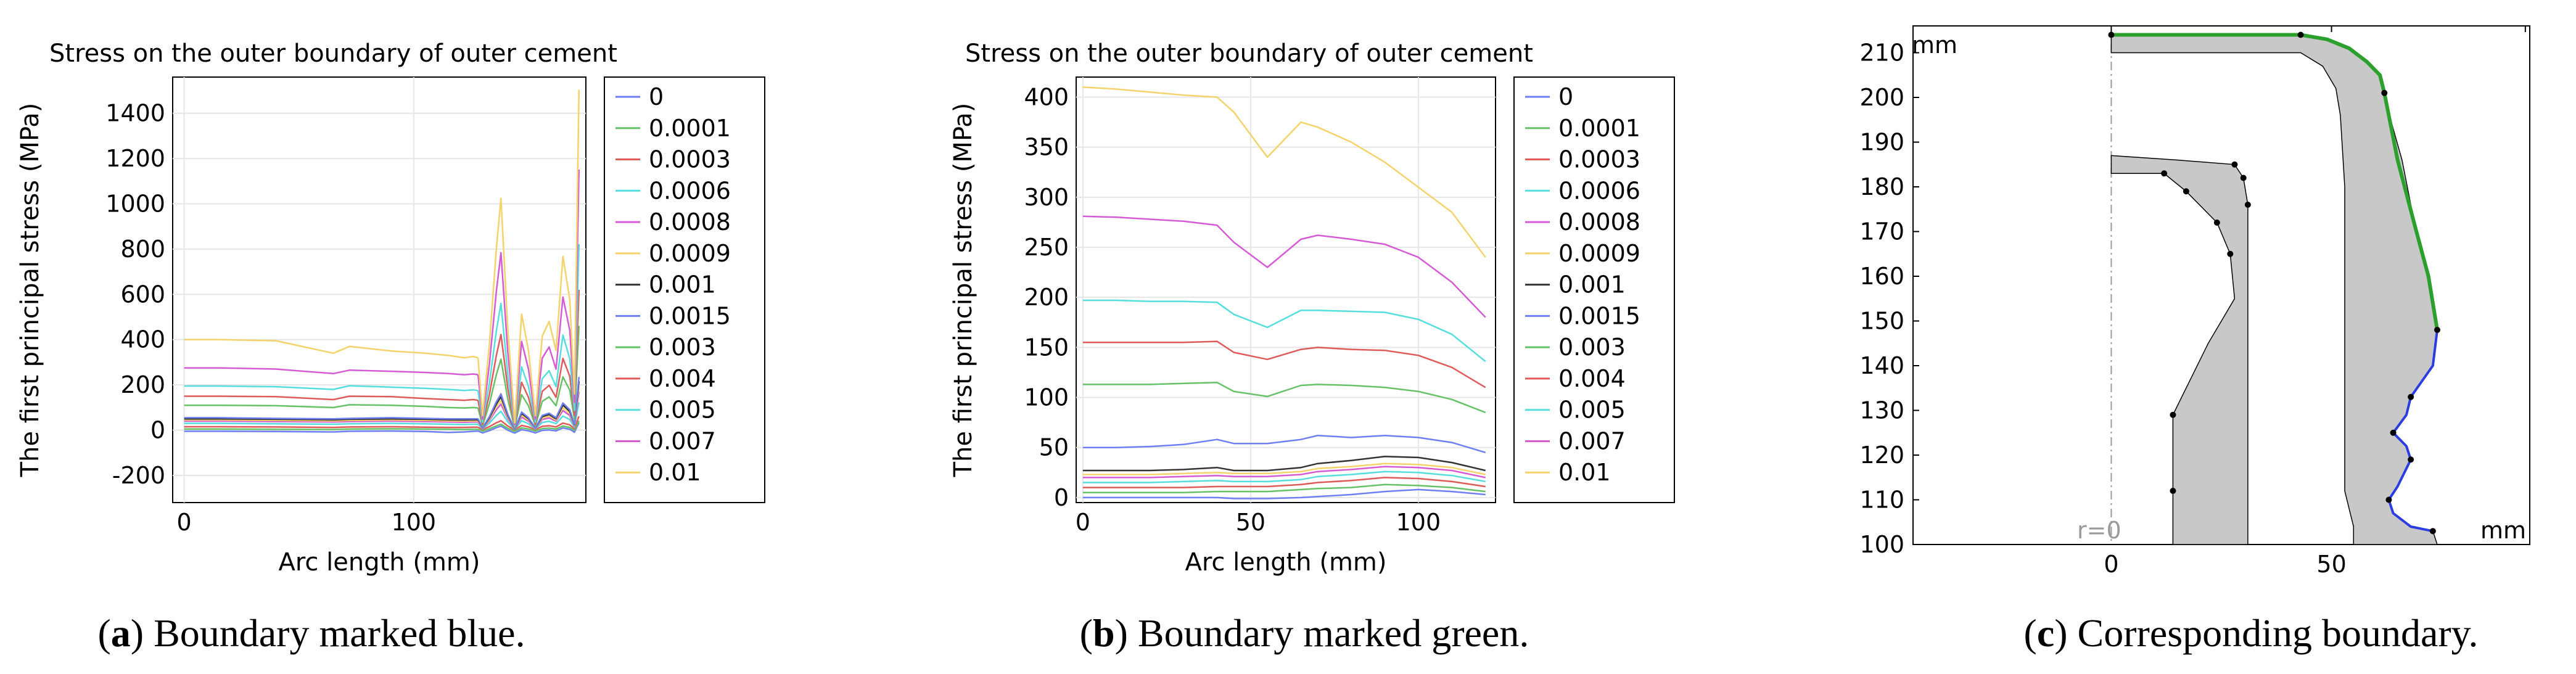  I want to click on chart-a-y-tick-label: 800, so click(142, 249).